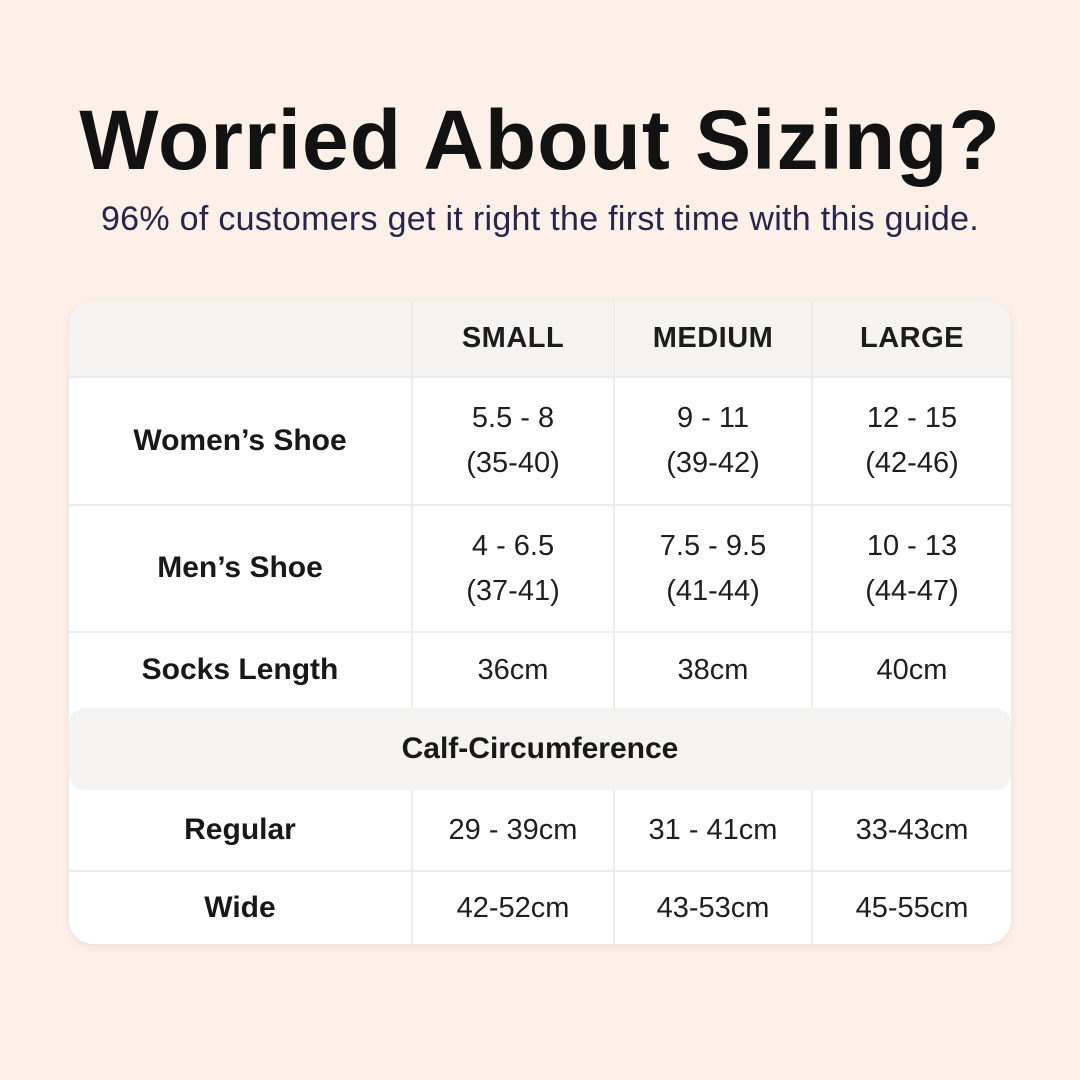 This screenshot has width=1080, height=1080. I want to click on row-label: Wide, so click(240, 907).